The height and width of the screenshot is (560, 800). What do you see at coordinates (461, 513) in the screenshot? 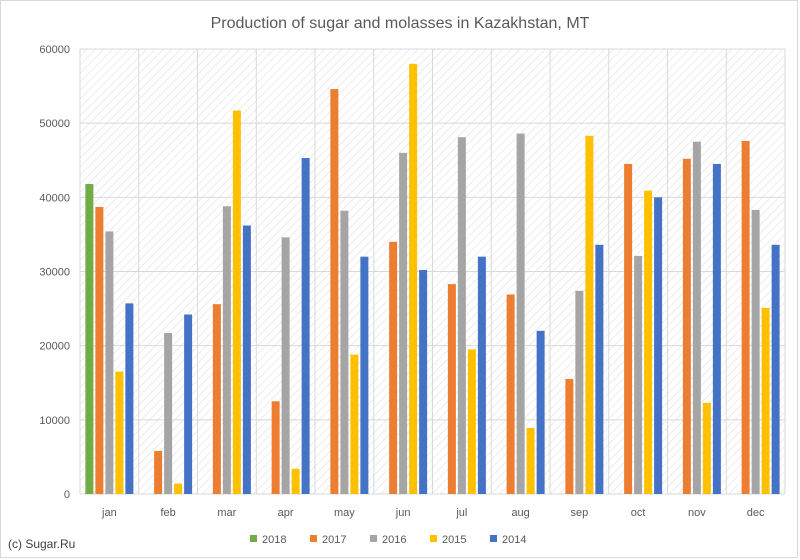
I see `x-tick-label: jul` at bounding box center [461, 513].